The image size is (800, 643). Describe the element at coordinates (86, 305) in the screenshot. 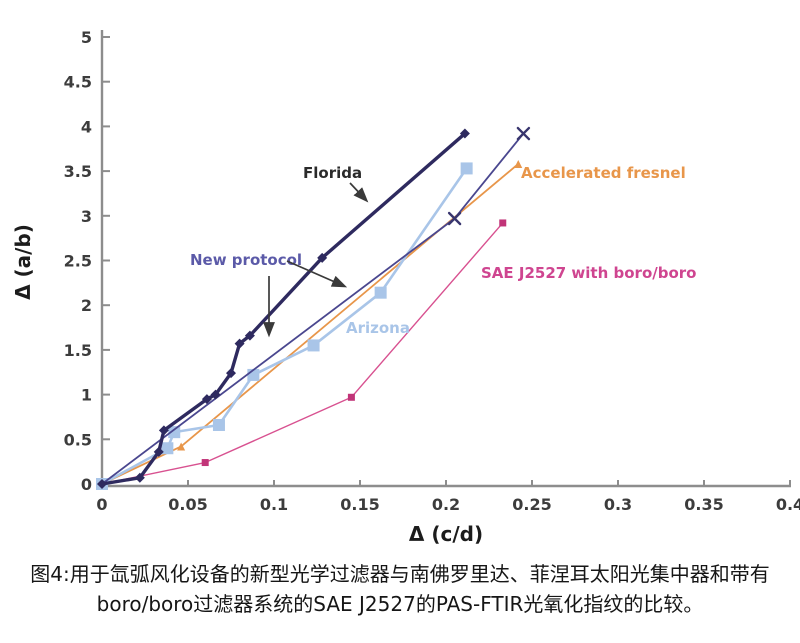

I see `y-tick-label: 2` at that location.